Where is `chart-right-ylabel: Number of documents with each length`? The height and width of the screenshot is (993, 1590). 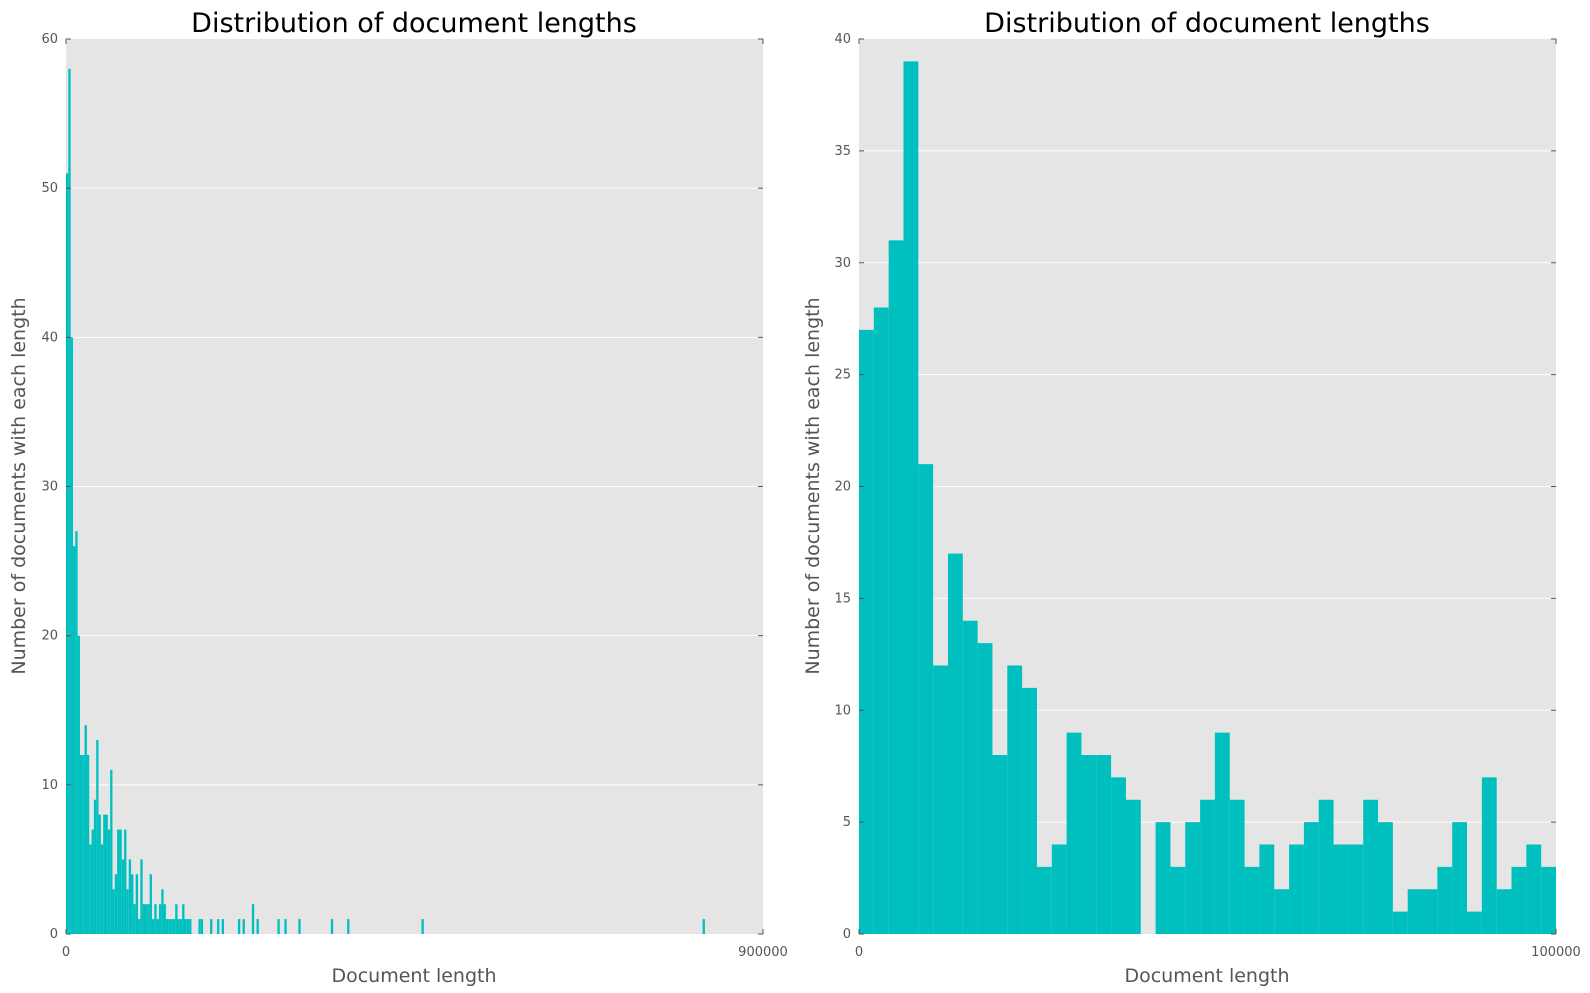
chart-right-ylabel: Number of documents with each length is located at coordinates (813, 485).